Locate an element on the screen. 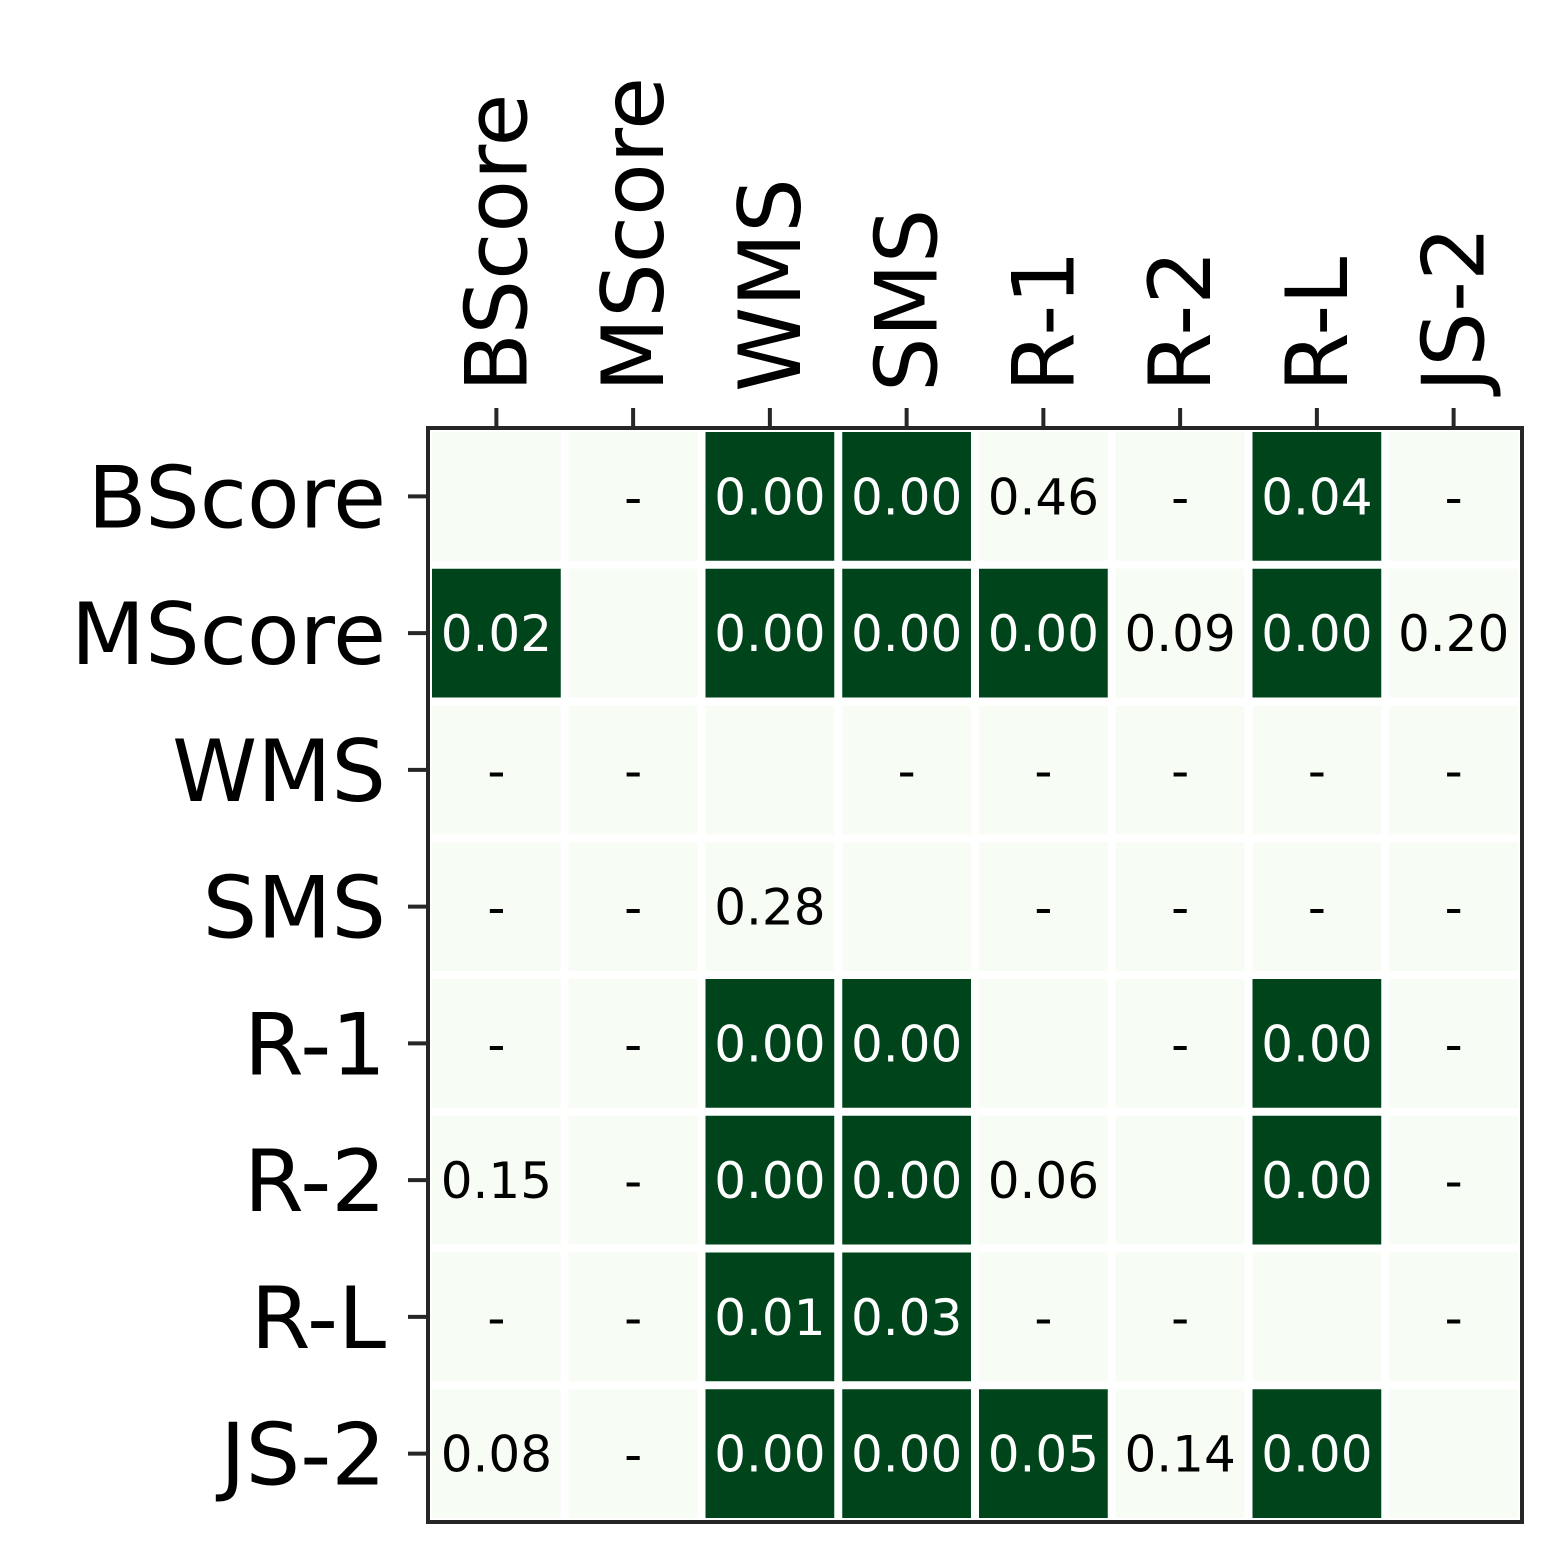 Image resolution: width=1561 pixels, height=1561 pixels. cell-value-r-1-r-2: - is located at coordinates (1180, 1044).